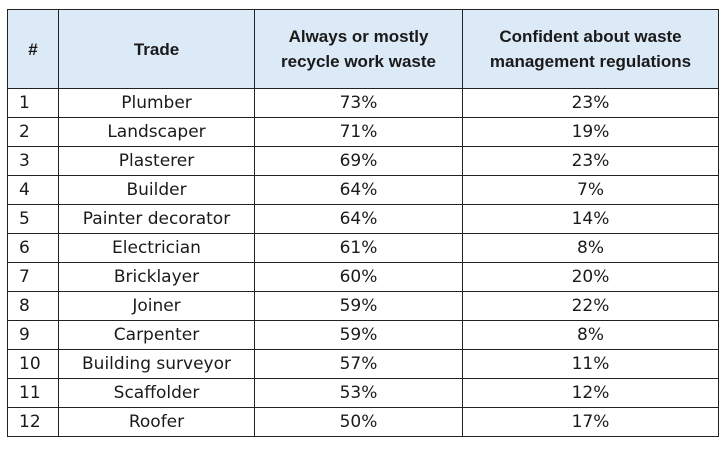  I want to click on table-row: 12 Roofer 50% 17%, so click(363, 422).